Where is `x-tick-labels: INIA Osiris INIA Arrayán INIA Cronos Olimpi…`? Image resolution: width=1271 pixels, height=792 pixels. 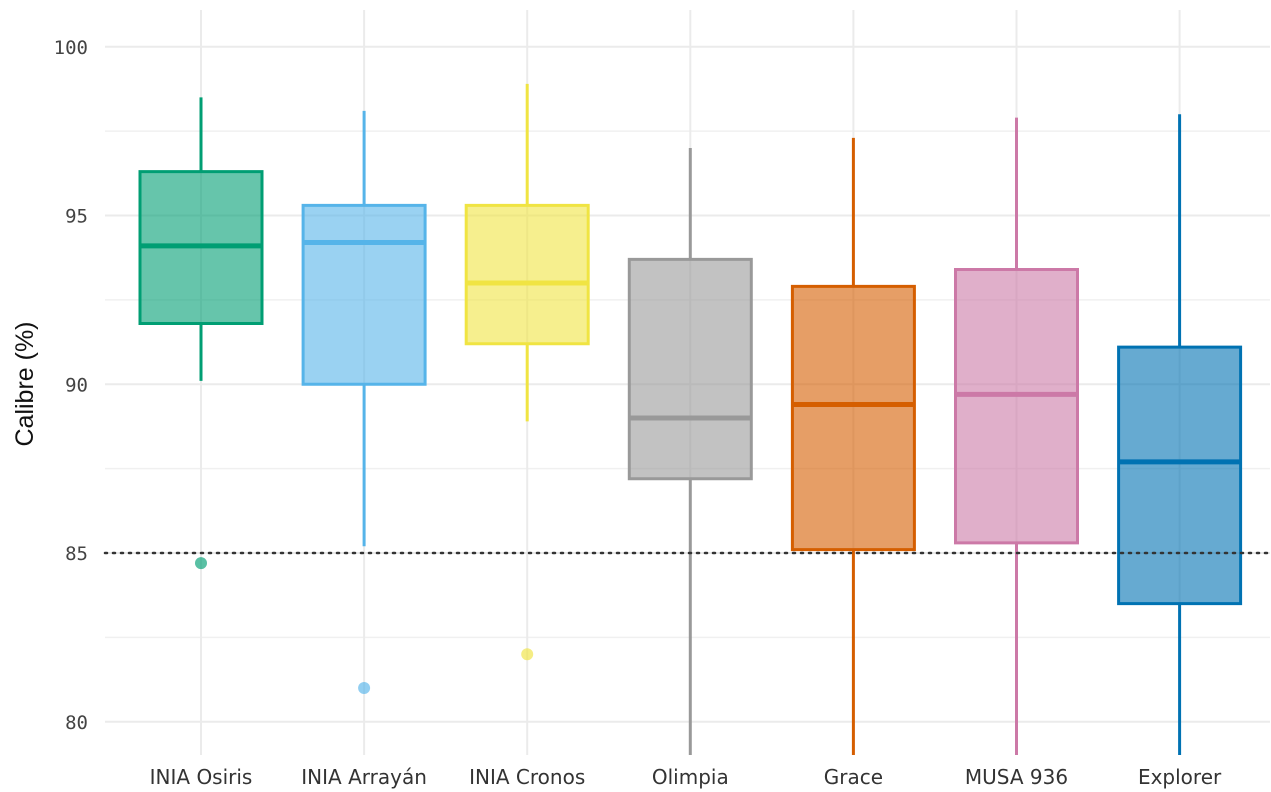 x-tick-labels: INIA Osiris INIA Arrayán INIA Cronos Olimpi… is located at coordinates (686, 777).